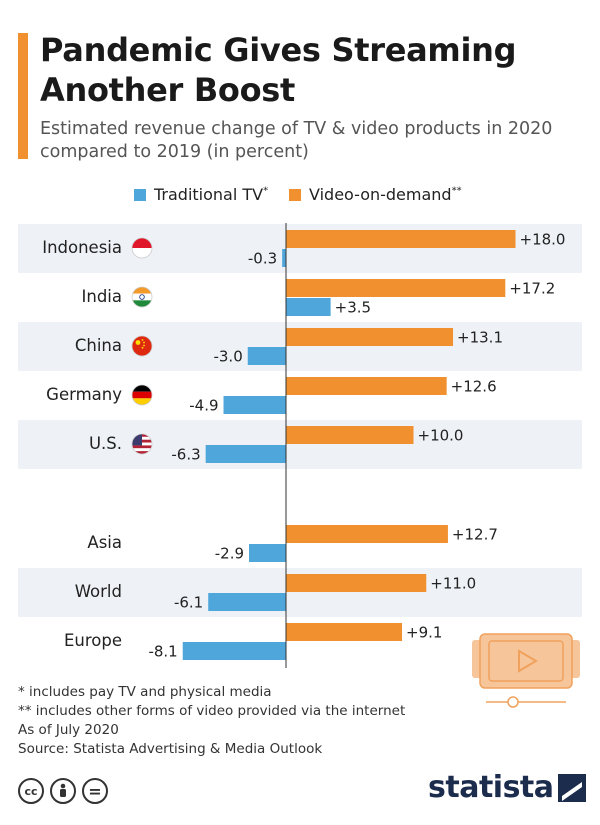  I want to click on category-label-3: Germany, so click(84, 394).